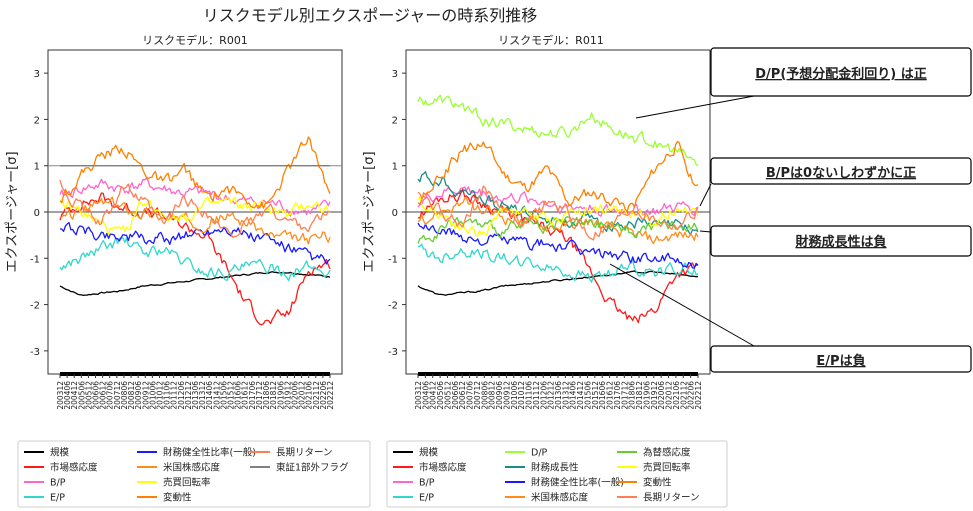 This screenshot has height=511, width=973. I want to click on x-tick-label: 201006, so click(152, 395).